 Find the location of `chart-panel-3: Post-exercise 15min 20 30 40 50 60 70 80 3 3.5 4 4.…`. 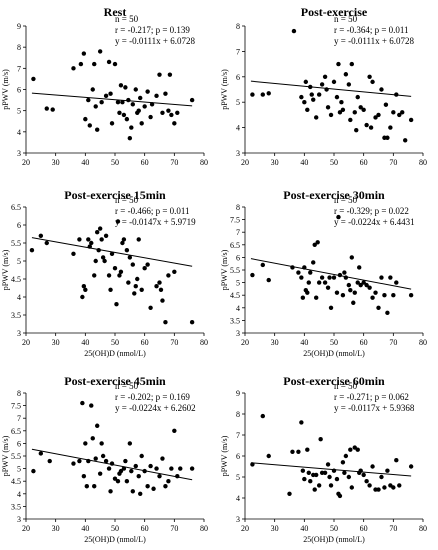

chart-panel-3: Post-exercise 15min 20 30 40 50 60 70 80 3 3.5 4 4.… is located at coordinates (104, 273).